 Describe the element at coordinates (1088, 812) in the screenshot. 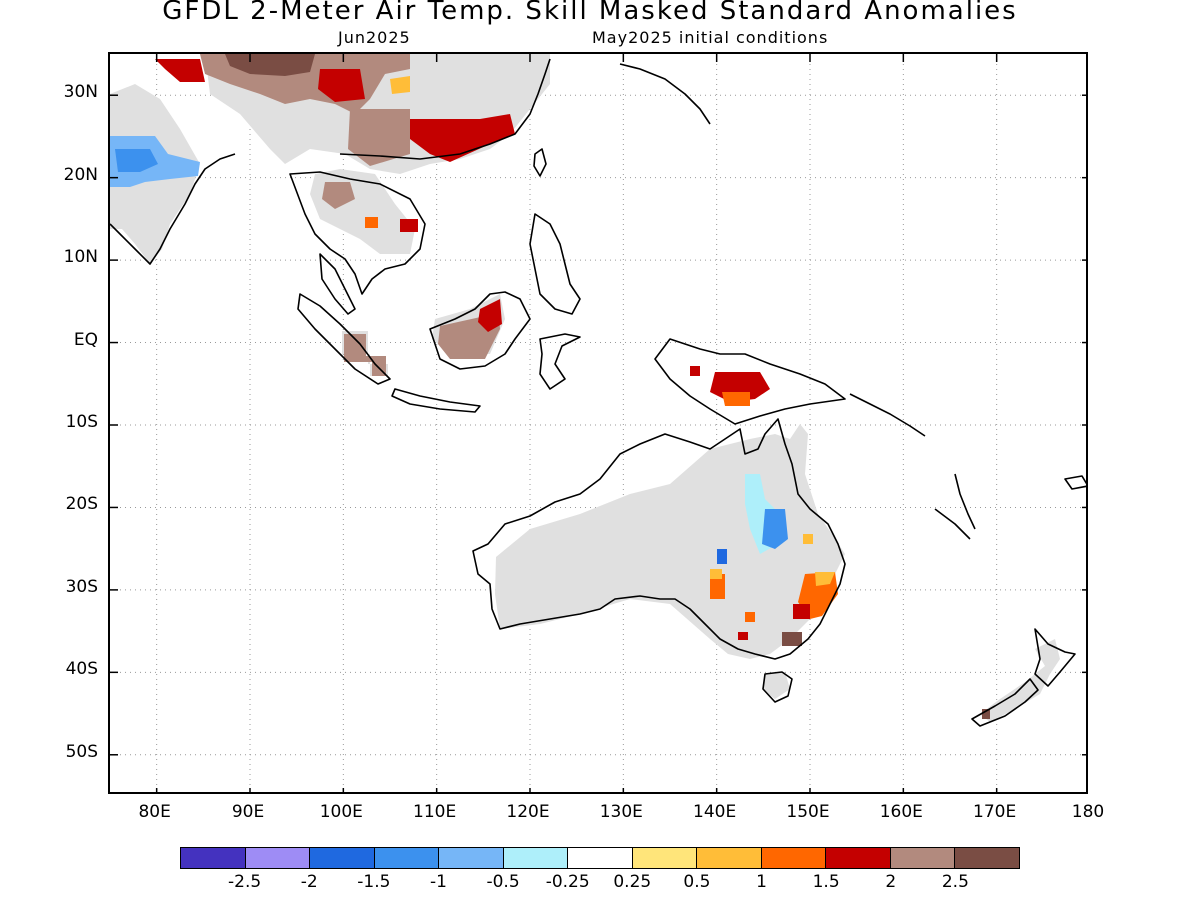

I see `lon-label: 180` at that location.